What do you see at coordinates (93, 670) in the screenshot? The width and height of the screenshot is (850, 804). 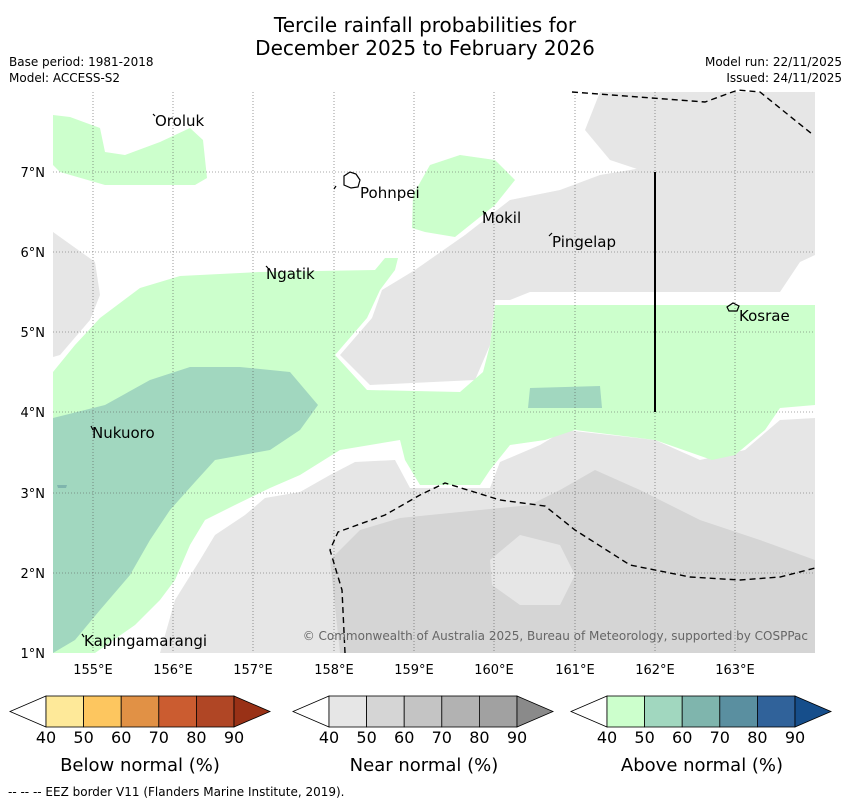 I see `lon-label: 155°E` at bounding box center [93, 670].